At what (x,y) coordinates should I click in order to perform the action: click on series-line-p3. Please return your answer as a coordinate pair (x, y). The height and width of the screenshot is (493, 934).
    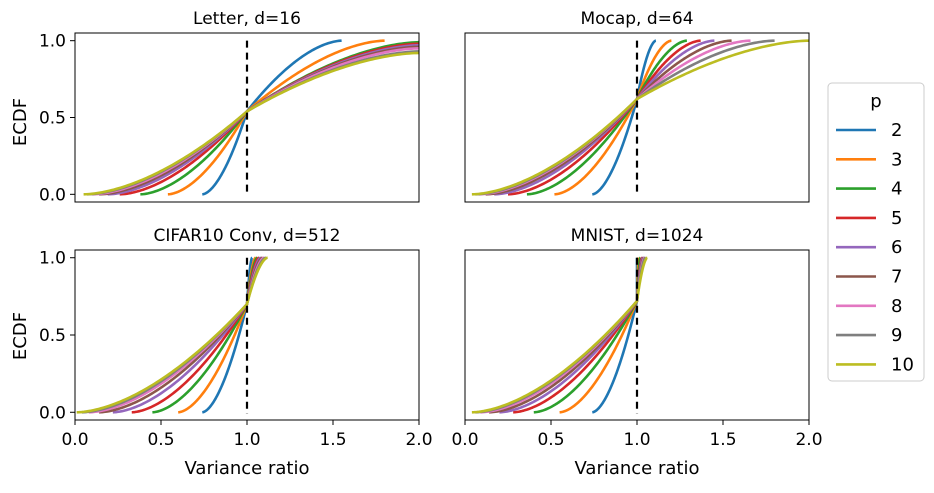
    Looking at the image, I should click on (599, 335).